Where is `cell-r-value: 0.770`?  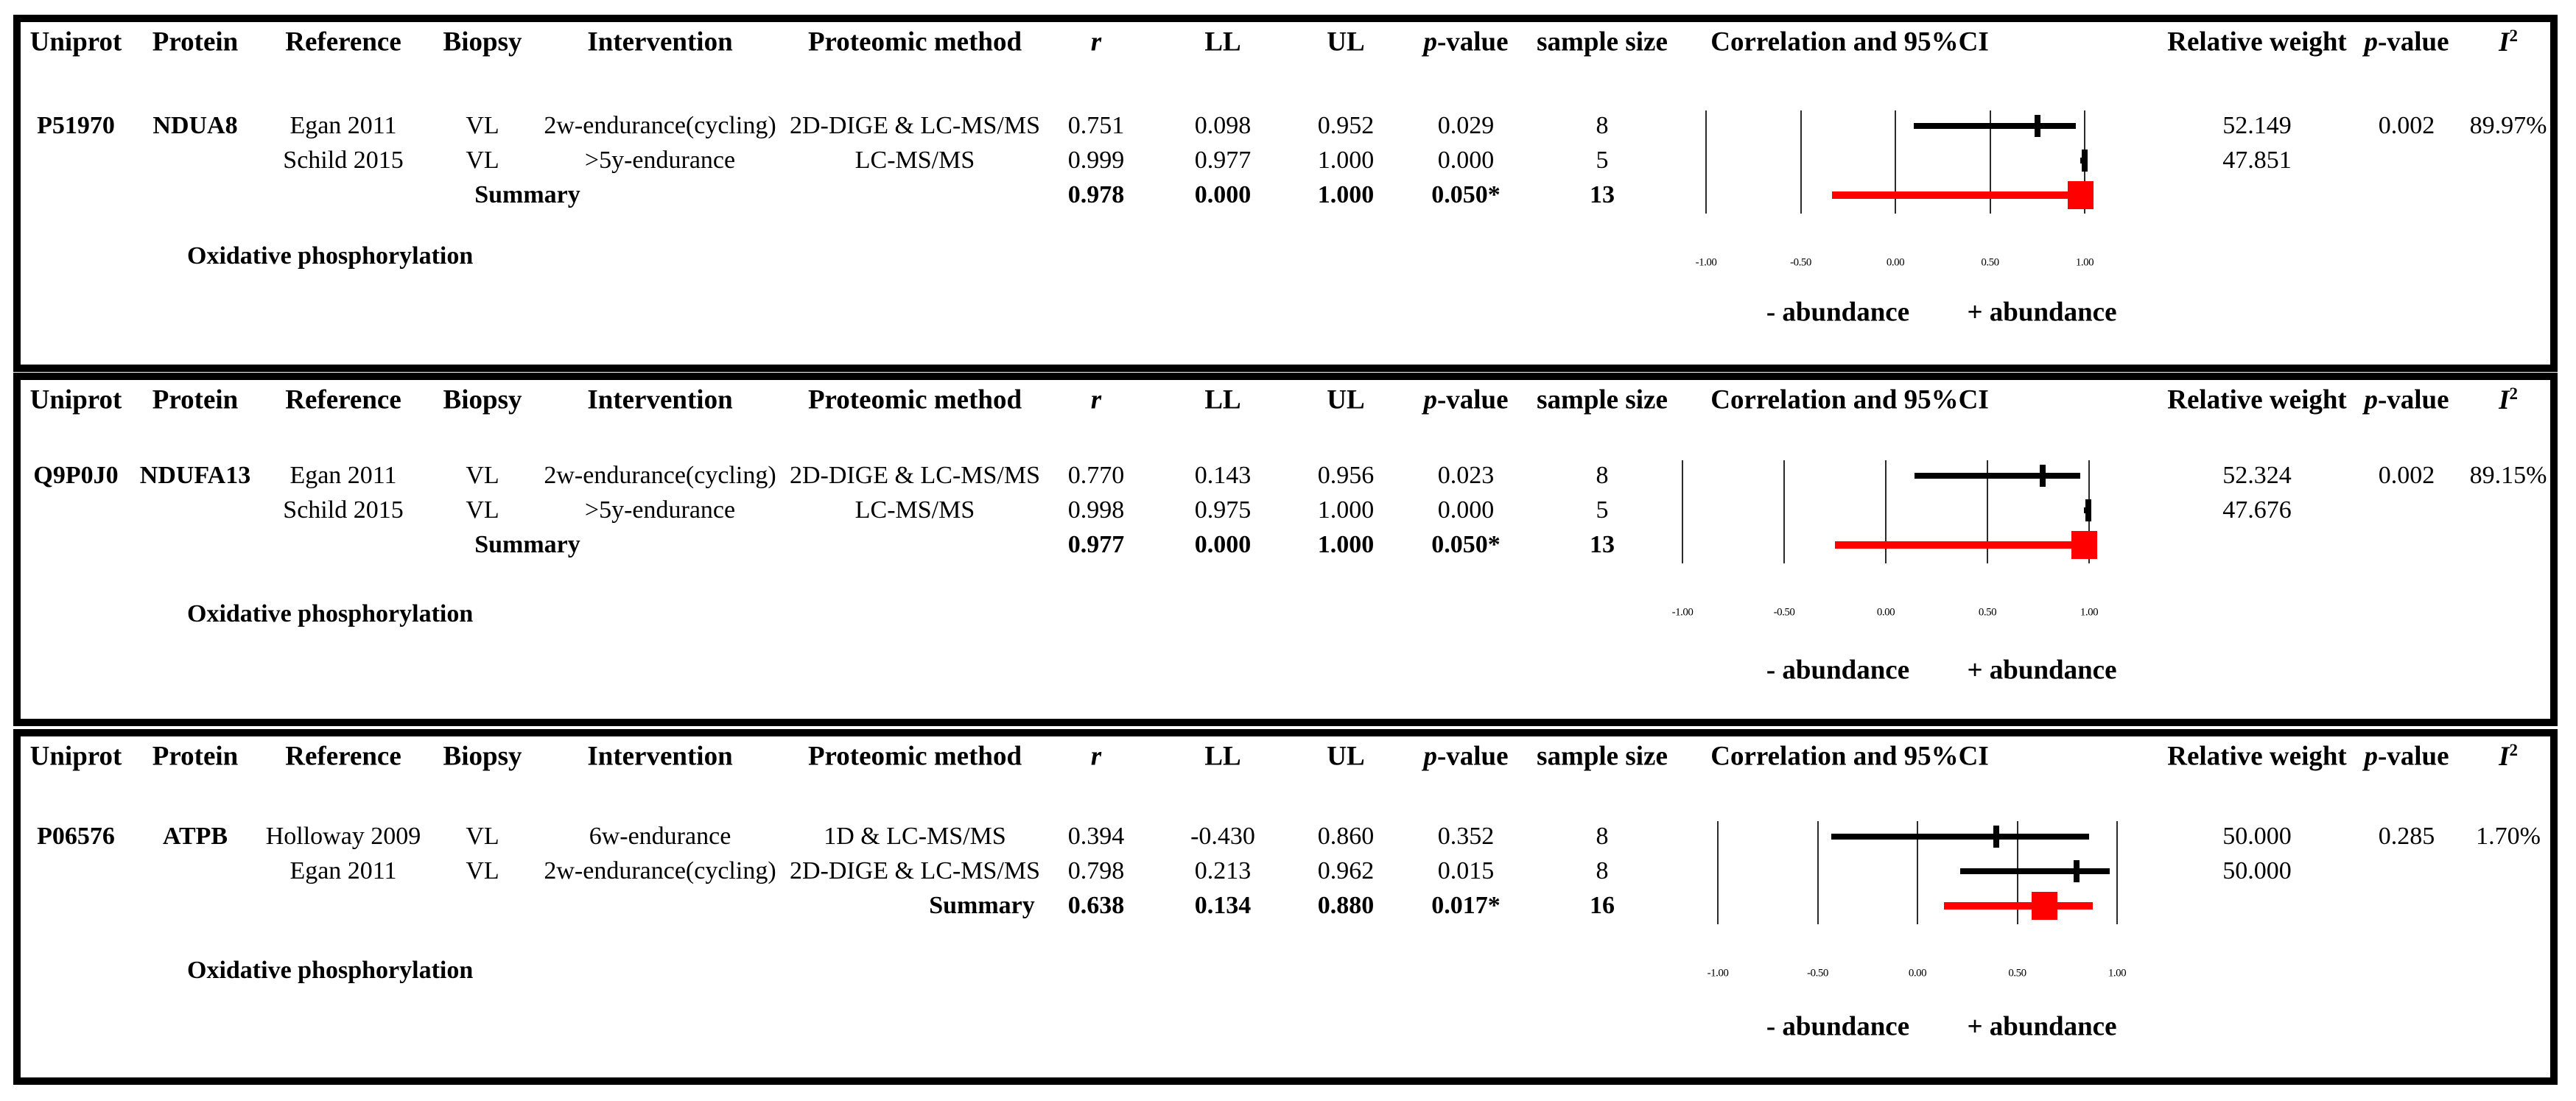 cell-r-value: 0.770 is located at coordinates (1096, 475).